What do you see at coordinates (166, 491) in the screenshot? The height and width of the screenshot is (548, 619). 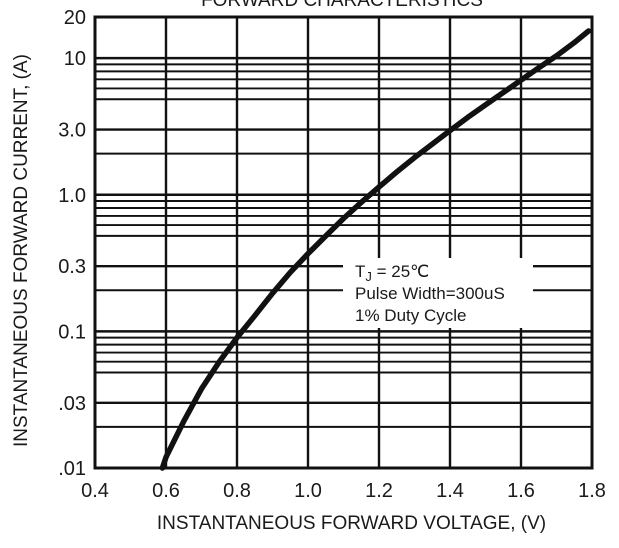 I see `x-tick-label: 0.6` at bounding box center [166, 491].